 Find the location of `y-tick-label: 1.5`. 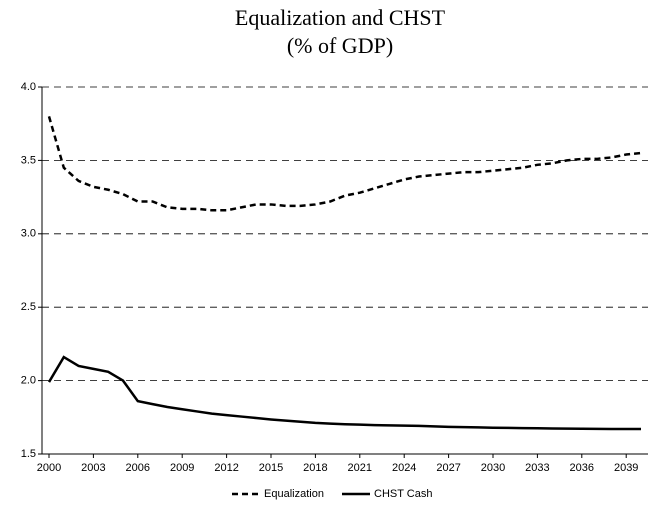

y-tick-label: 1.5 is located at coordinates (28, 454).